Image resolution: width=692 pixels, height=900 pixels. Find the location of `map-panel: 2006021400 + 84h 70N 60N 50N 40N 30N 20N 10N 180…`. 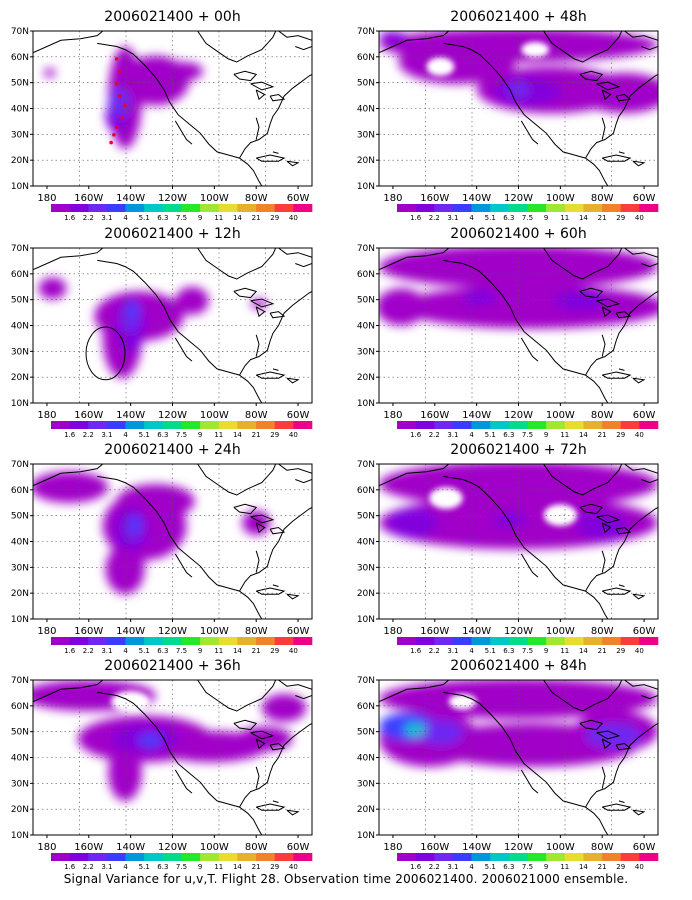

map-panel: 2006021400 + 84h 70N 60N 50N 40N 30N 20N 10N 180… is located at coordinates (508, 764).